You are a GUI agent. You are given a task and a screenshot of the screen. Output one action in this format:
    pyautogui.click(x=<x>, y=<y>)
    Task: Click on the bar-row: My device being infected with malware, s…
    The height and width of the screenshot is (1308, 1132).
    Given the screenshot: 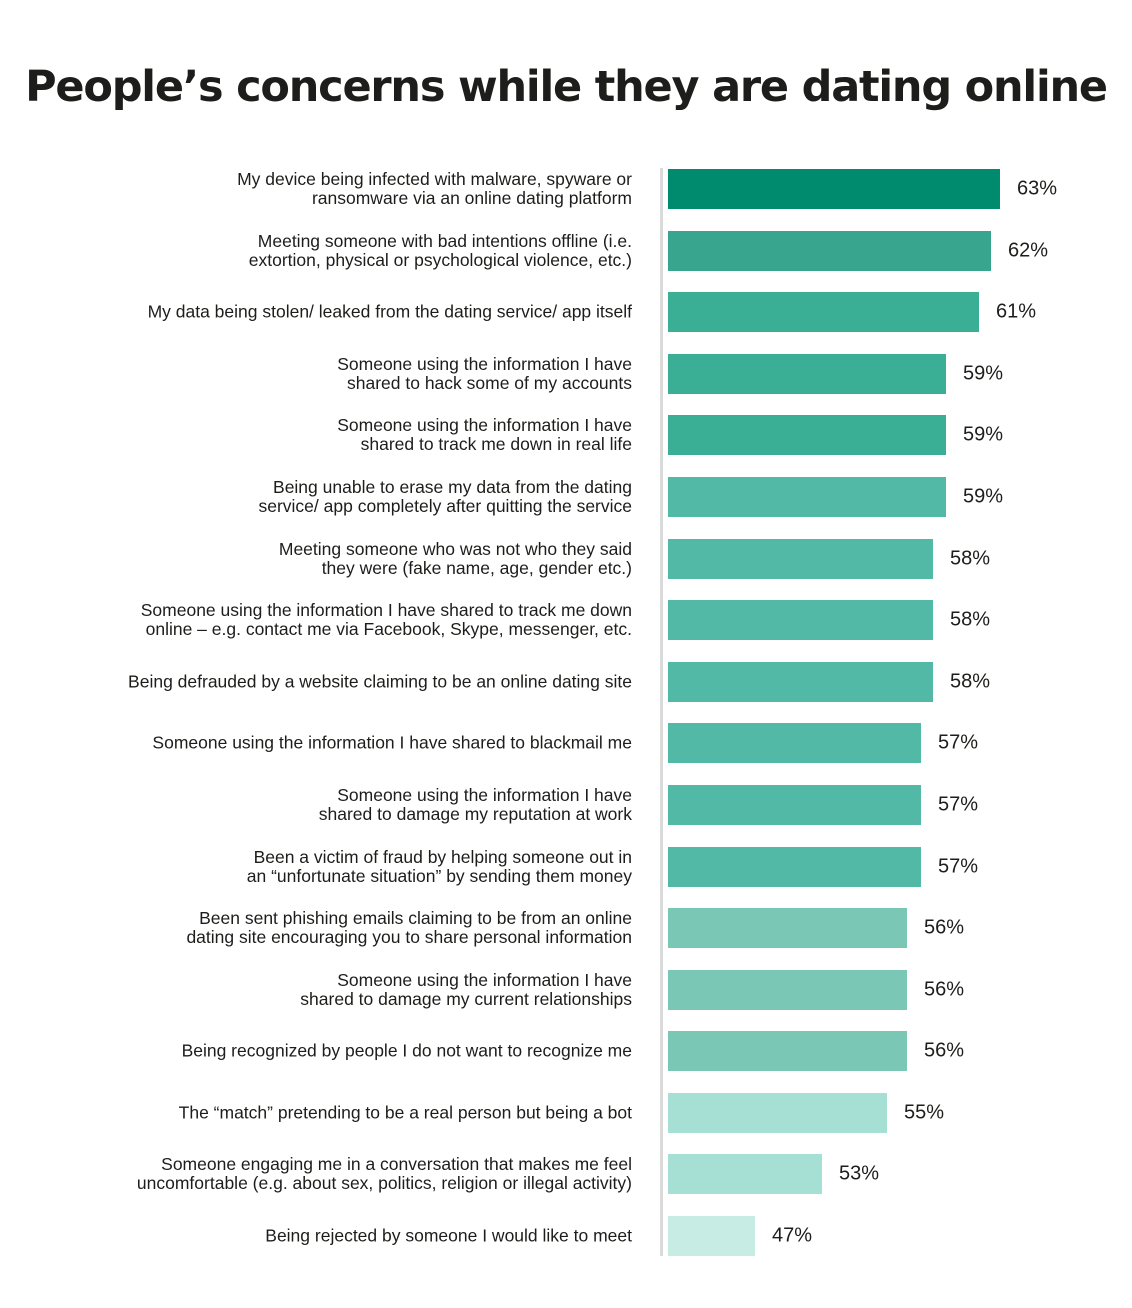 What is the action you would take?
    pyautogui.click(x=566, y=189)
    